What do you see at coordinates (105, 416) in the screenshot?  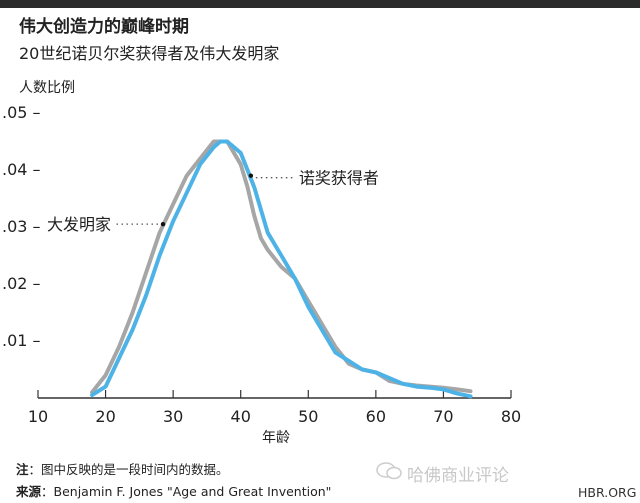 I see `x-tick-label: 20` at bounding box center [105, 416].